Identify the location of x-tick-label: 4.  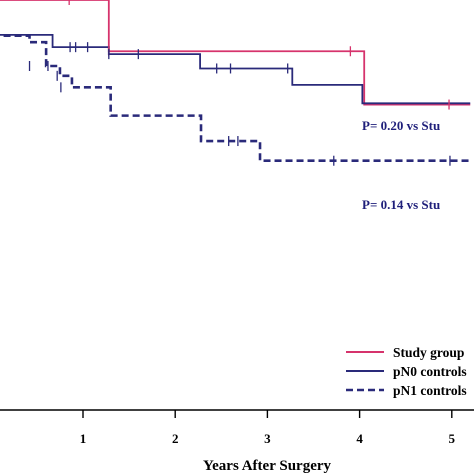
(359, 438).